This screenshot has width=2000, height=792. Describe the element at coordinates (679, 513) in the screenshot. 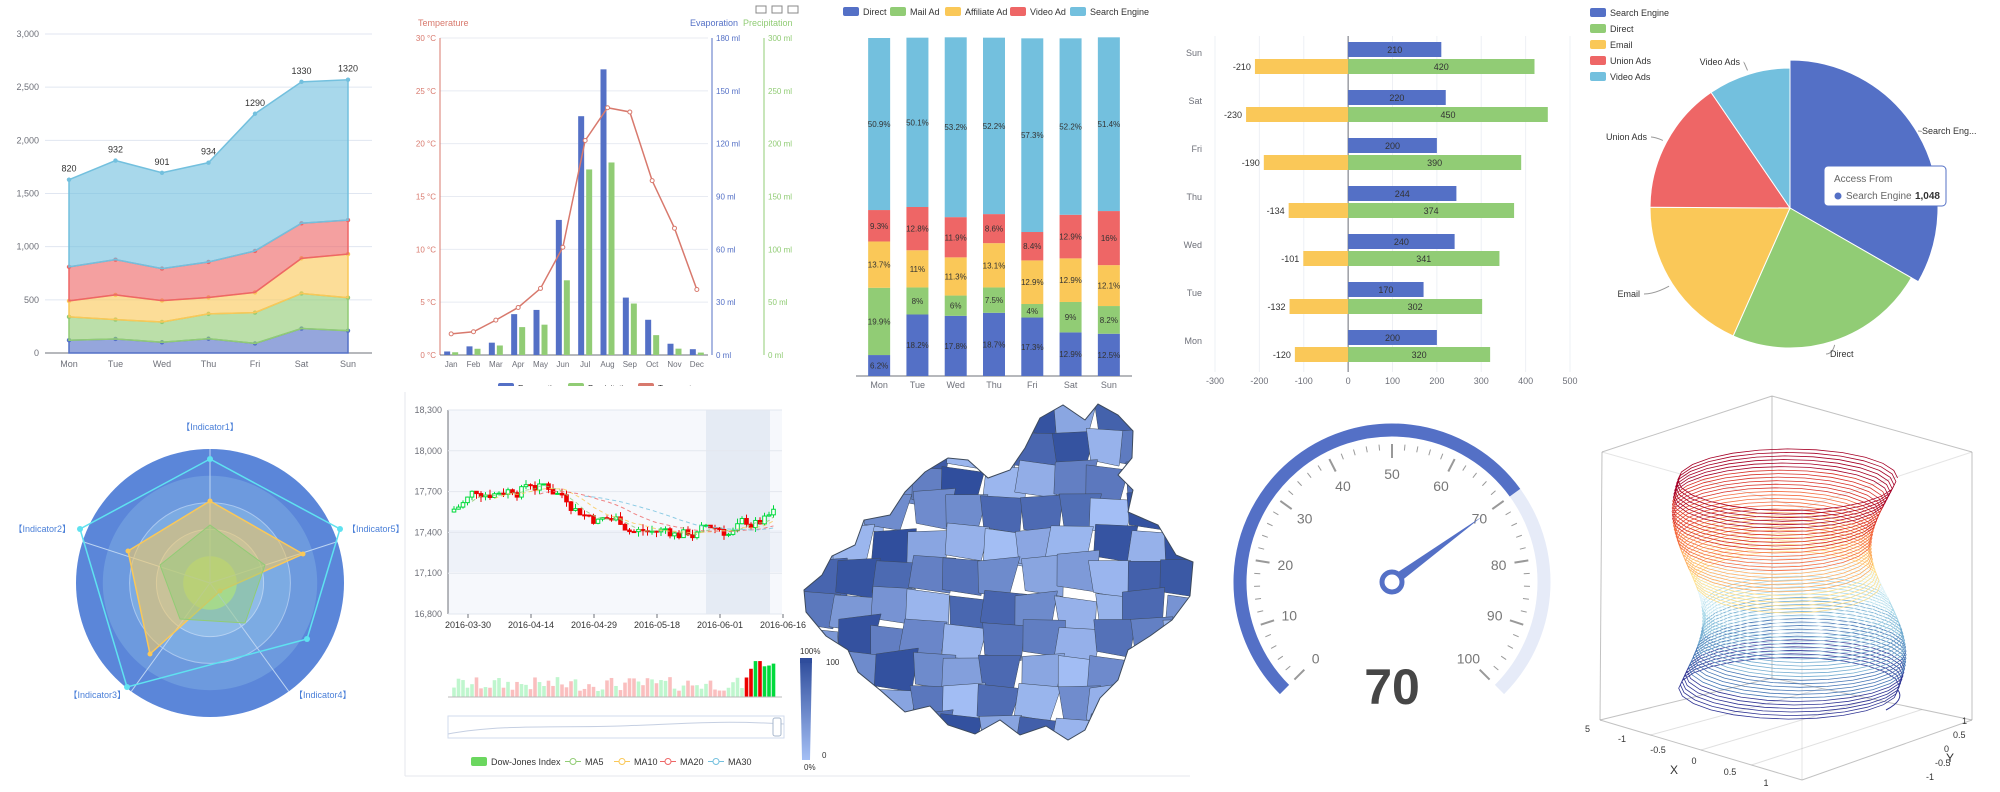

I see `ma30-line` at that location.